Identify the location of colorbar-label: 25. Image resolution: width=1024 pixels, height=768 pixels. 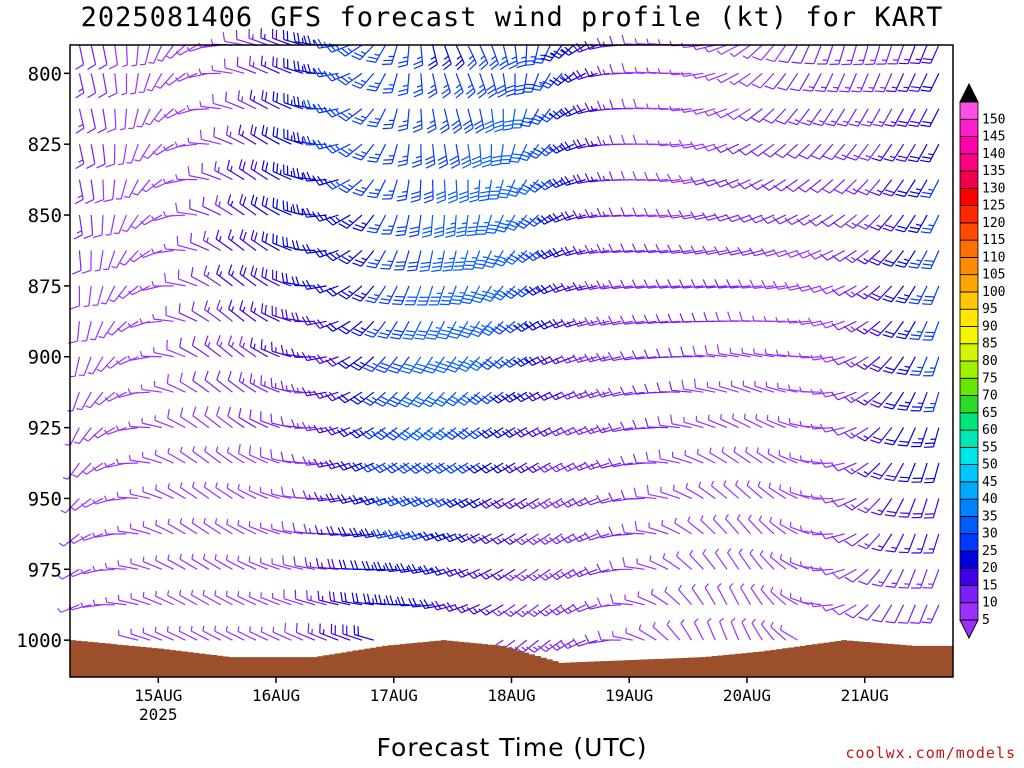
(990, 551).